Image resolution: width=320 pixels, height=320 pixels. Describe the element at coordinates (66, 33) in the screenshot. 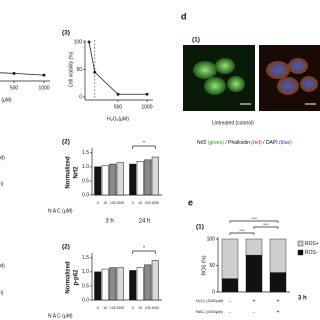

I see `panel-label: (3)` at that location.